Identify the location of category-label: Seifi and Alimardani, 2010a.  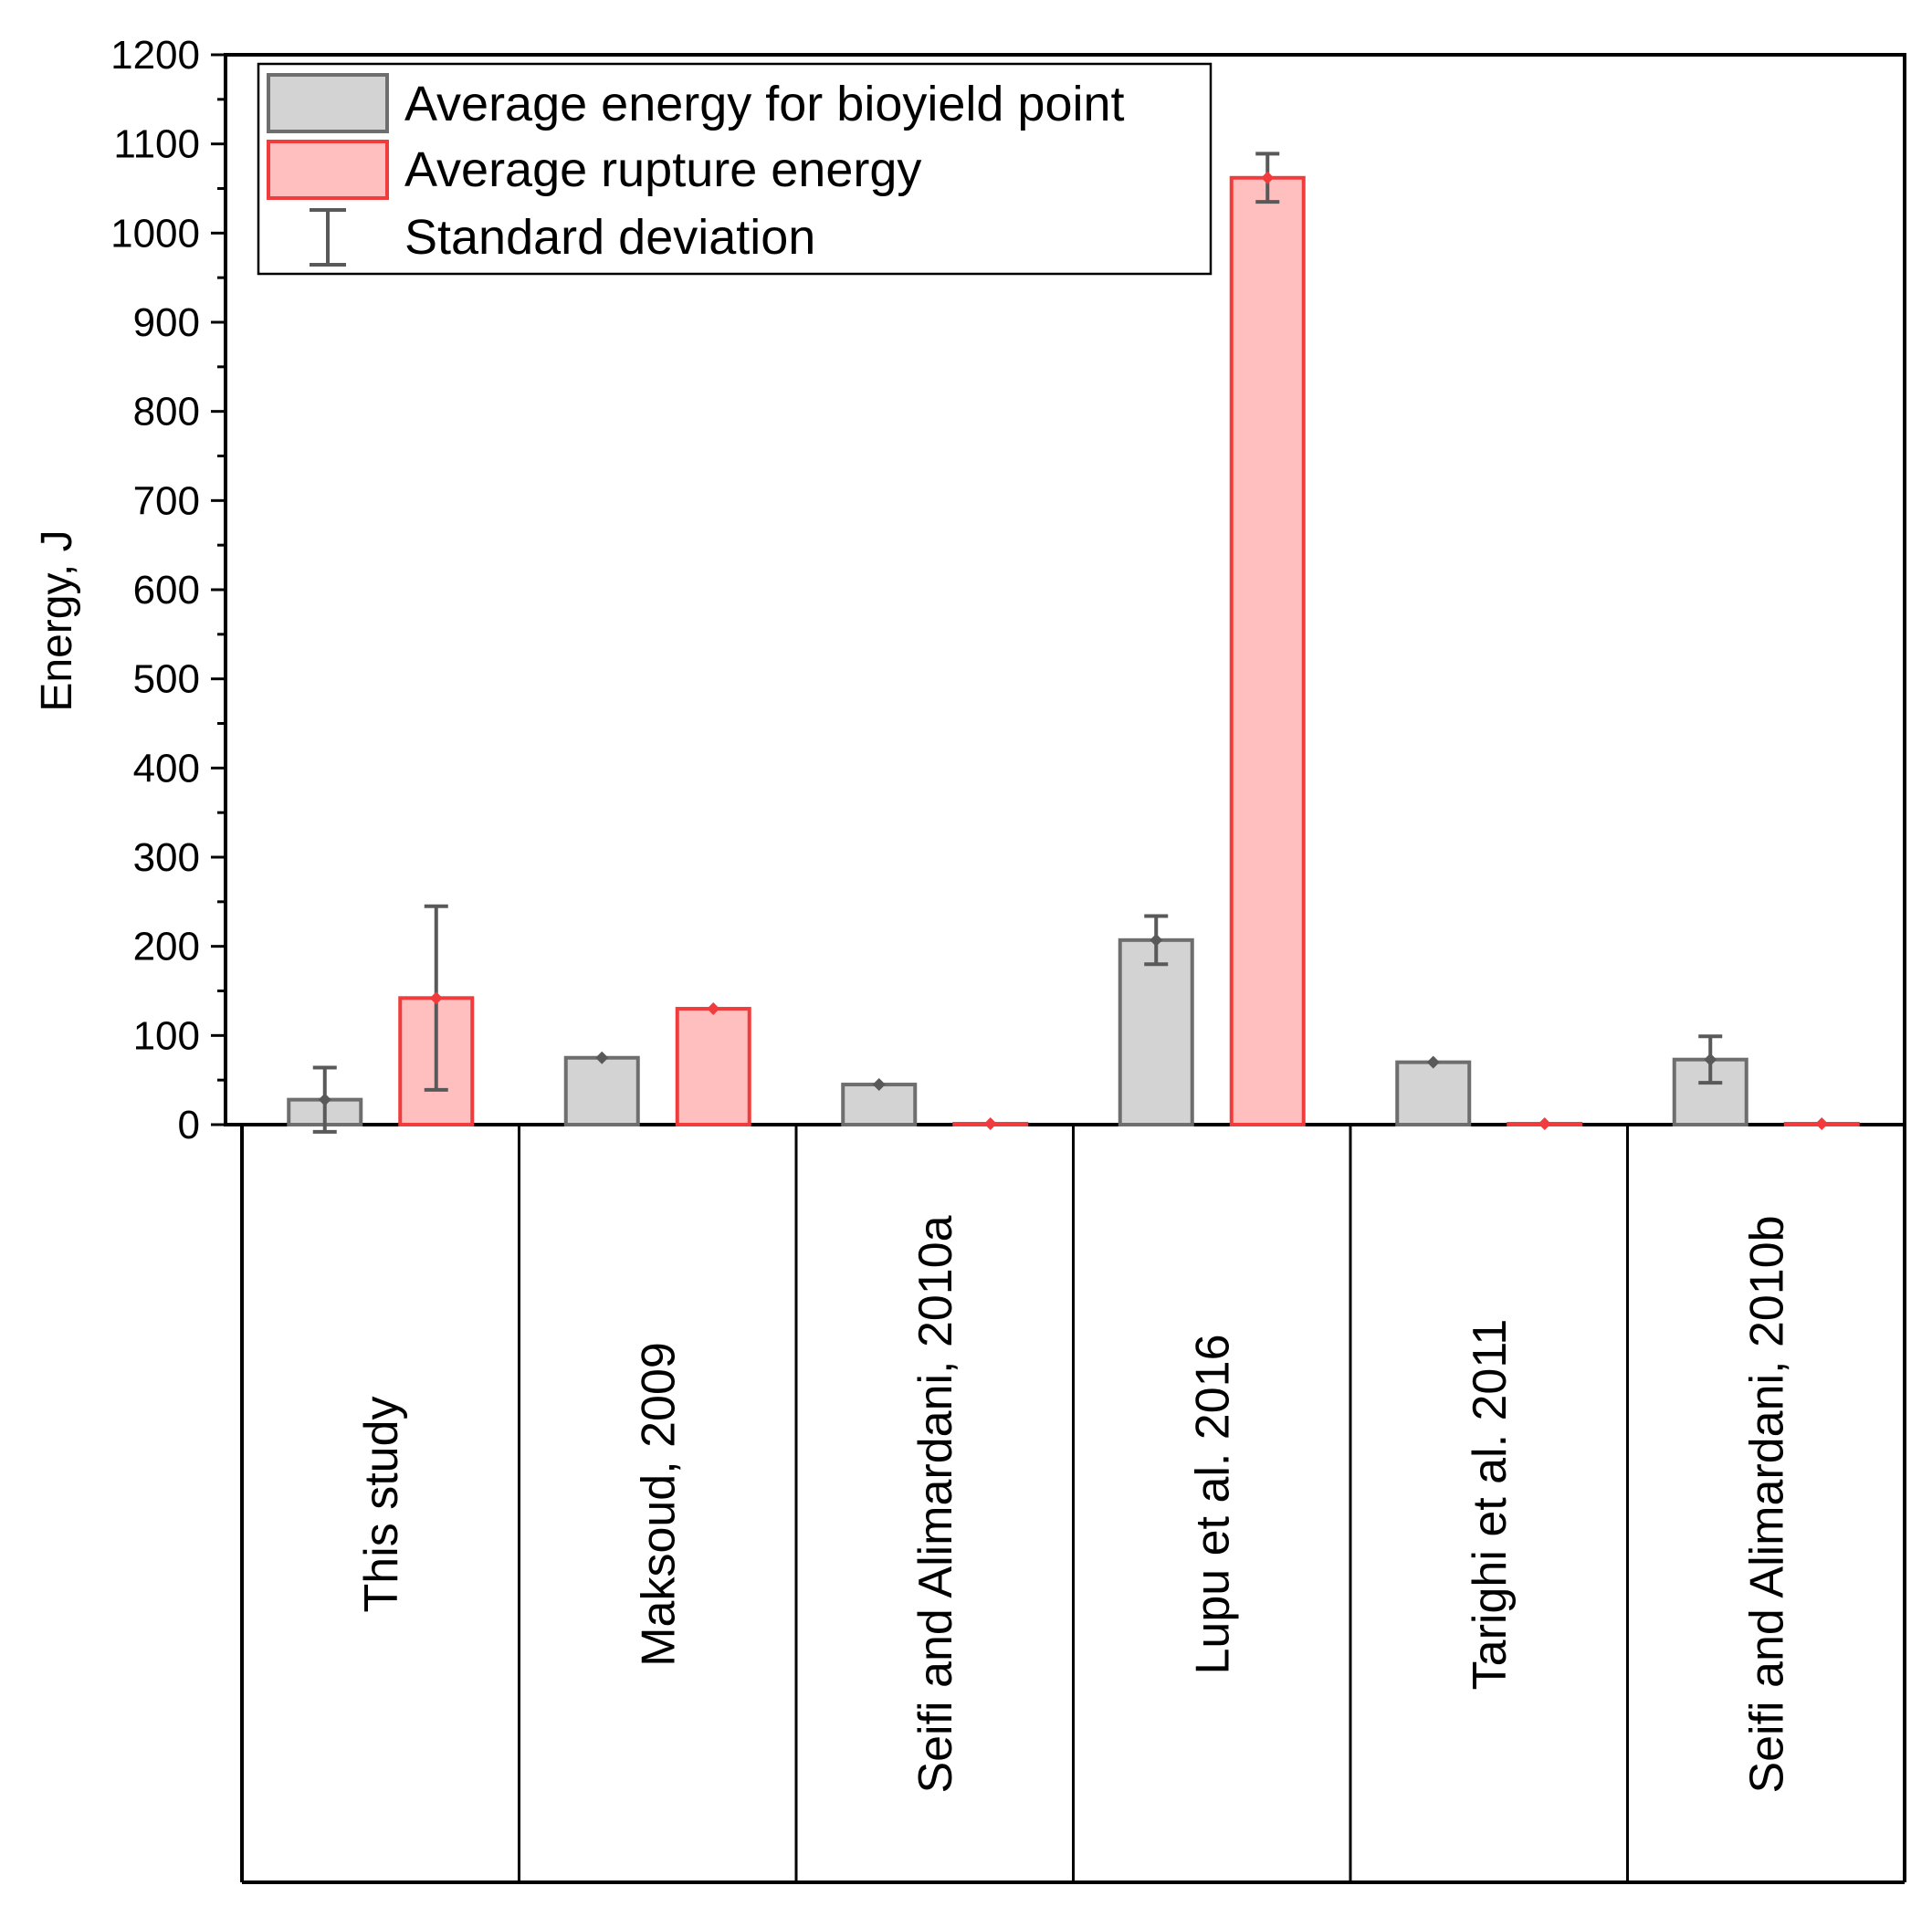
(936, 1504).